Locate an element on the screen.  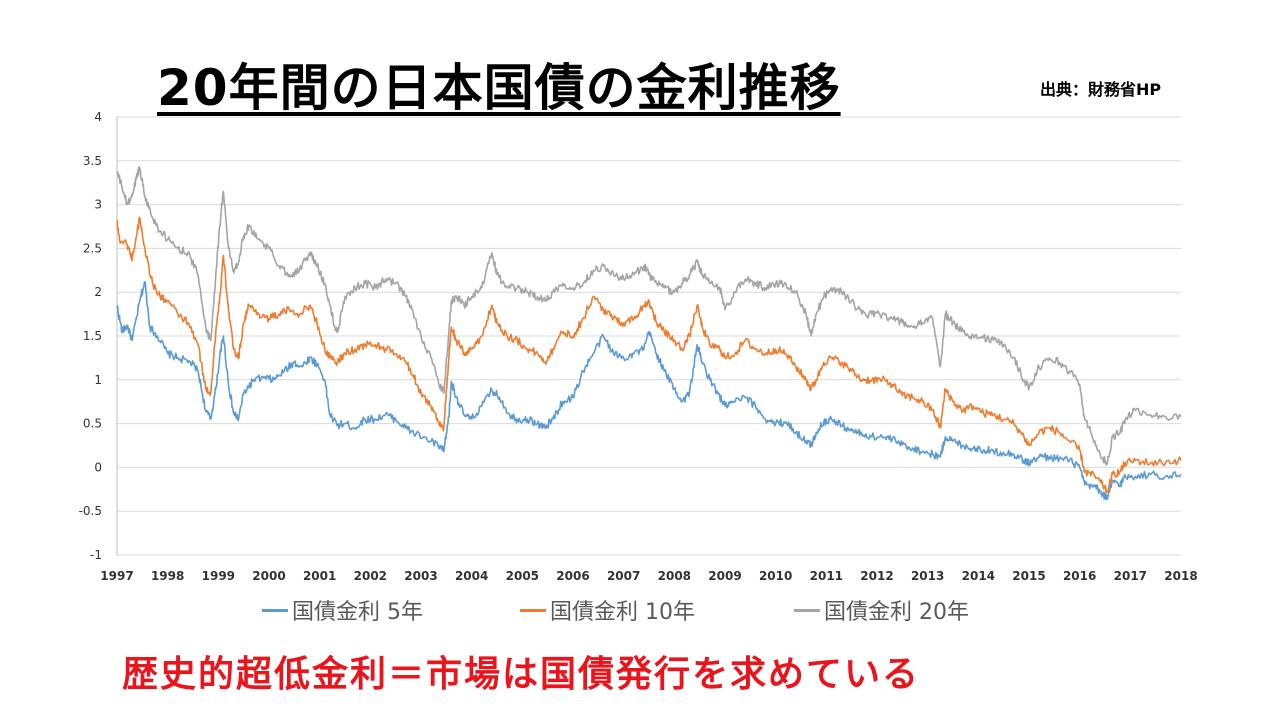
x-tick-label: 2006 is located at coordinates (572, 576).